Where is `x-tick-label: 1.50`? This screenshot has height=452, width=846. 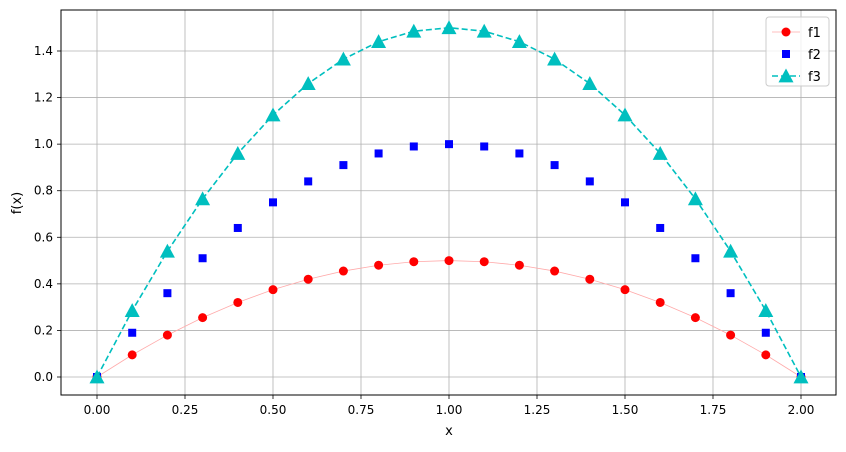 x-tick-label: 1.50 is located at coordinates (625, 410).